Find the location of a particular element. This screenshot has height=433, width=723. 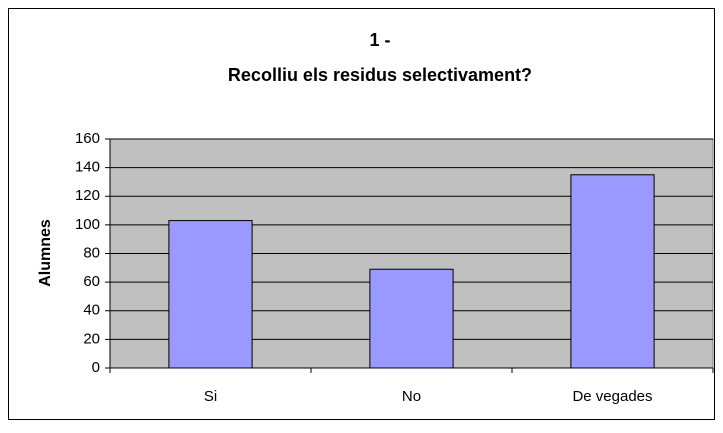

y-tick-label: 60 is located at coordinates (91, 281).